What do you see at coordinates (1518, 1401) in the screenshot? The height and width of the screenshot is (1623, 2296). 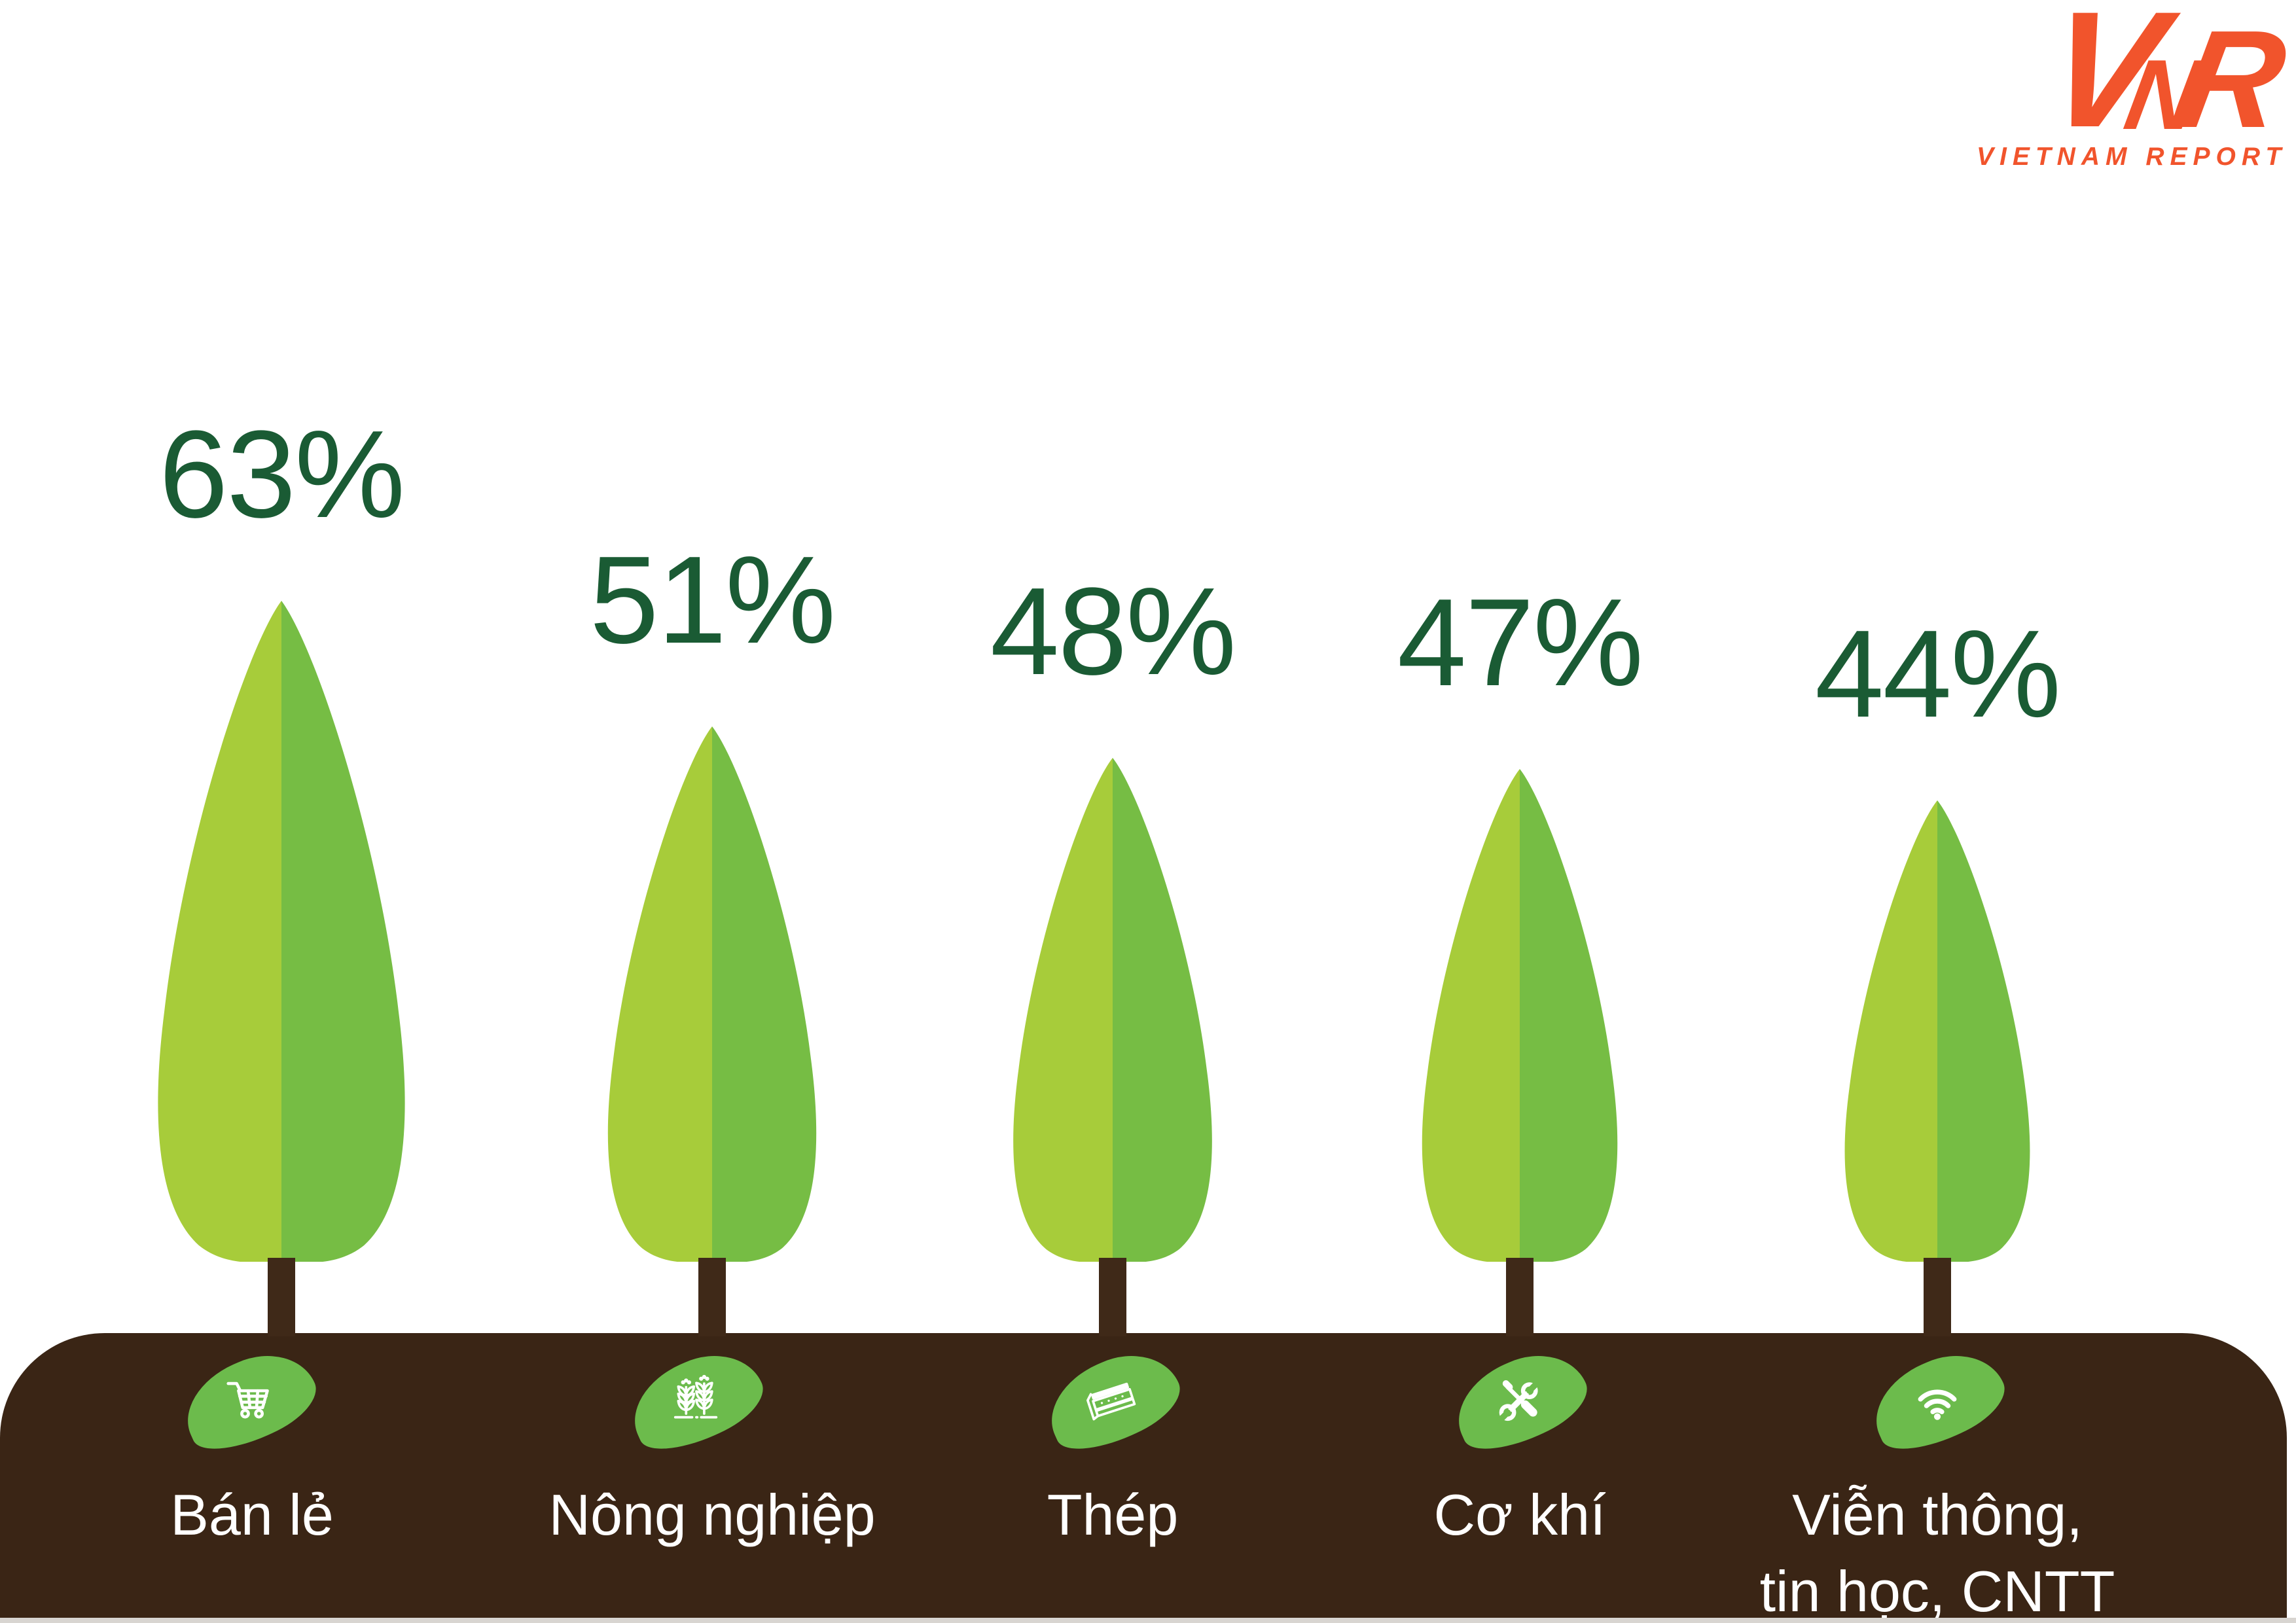 I see `wrench-screwdriver-icon` at bounding box center [1518, 1401].